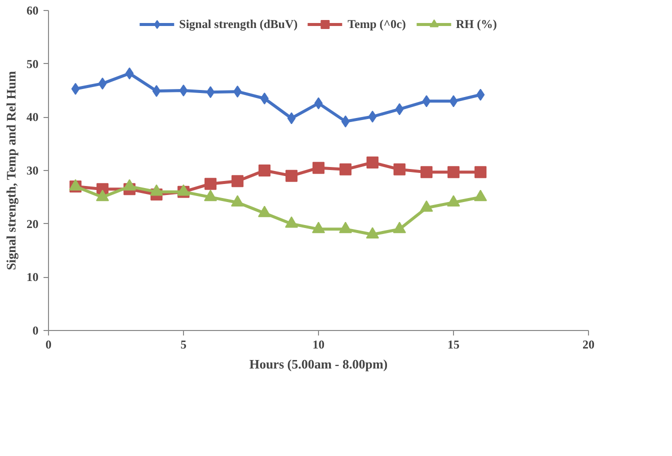 The height and width of the screenshot is (456, 672). What do you see at coordinates (318, 345) in the screenshot?
I see `x-tick-label: 10` at bounding box center [318, 345].